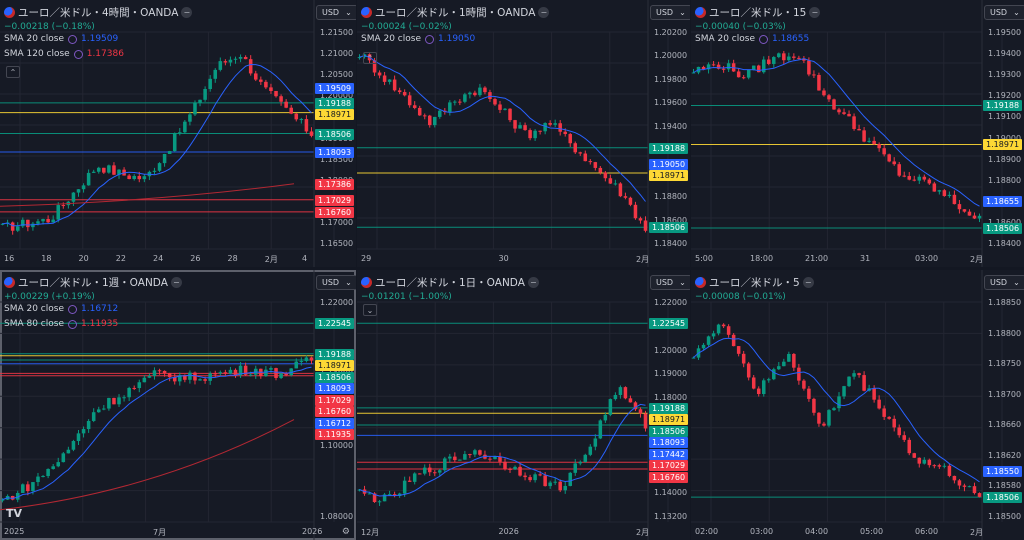  I want to click on price-label: 1.16760, so click(335, 412).